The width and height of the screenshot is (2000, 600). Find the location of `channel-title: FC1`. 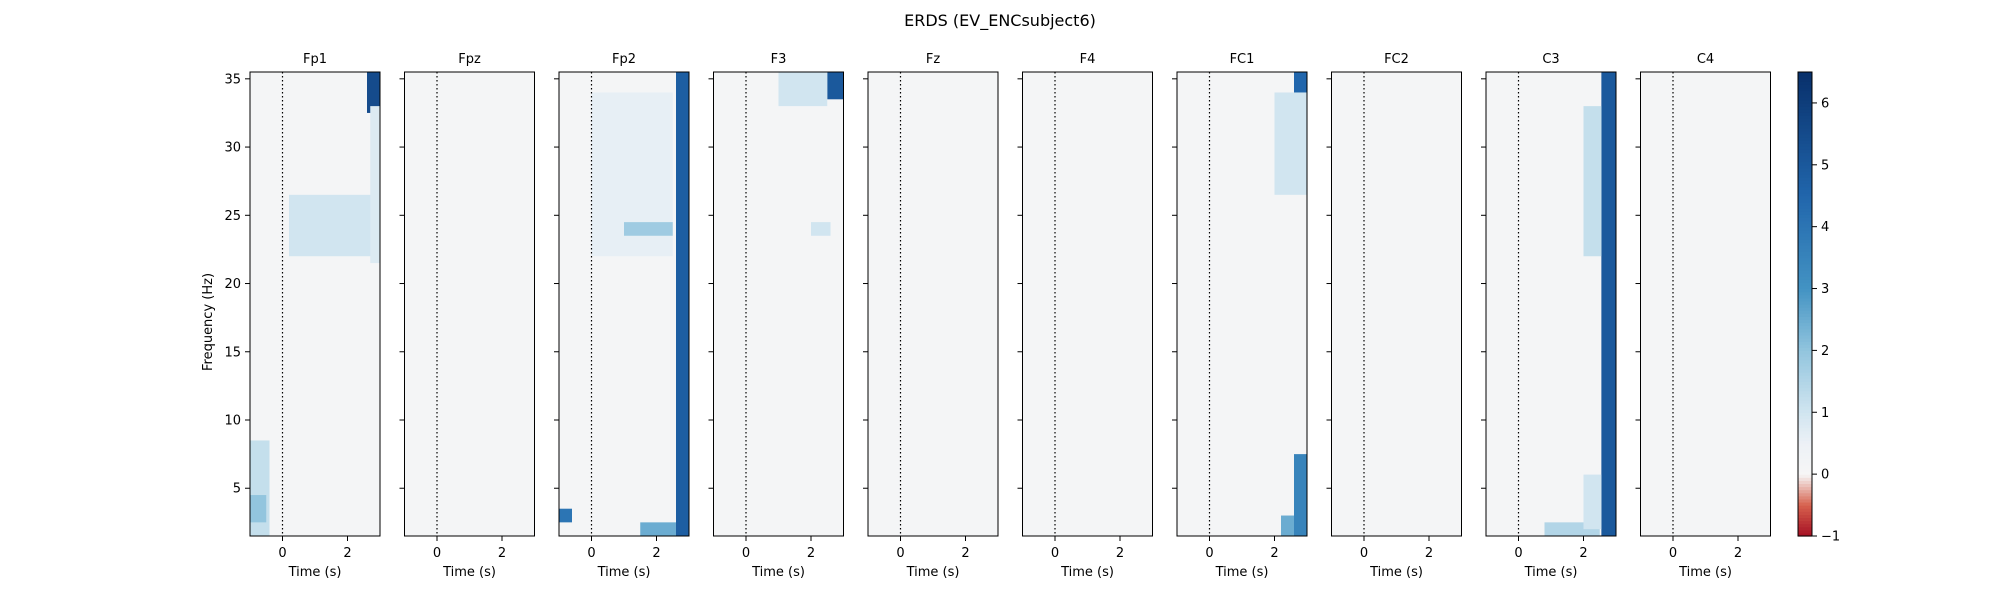

channel-title: FC1 is located at coordinates (1242, 59).